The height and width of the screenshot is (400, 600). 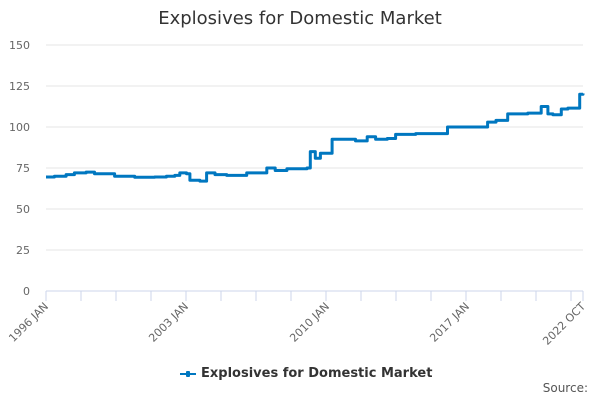 What do you see at coordinates (168, 322) in the screenshot?
I see `x-tick-label: 2003 JAN` at bounding box center [168, 322].